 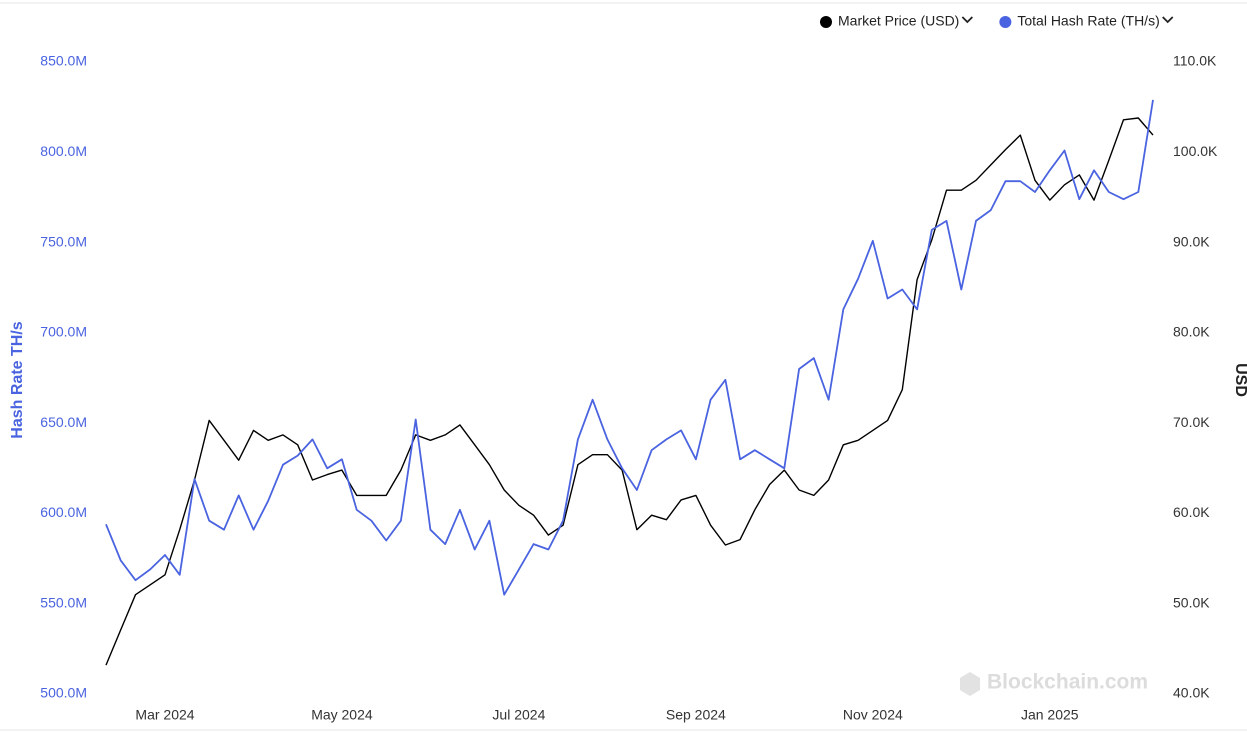 I want to click on y2-tick-label: 90.0K, so click(x=1191, y=241).